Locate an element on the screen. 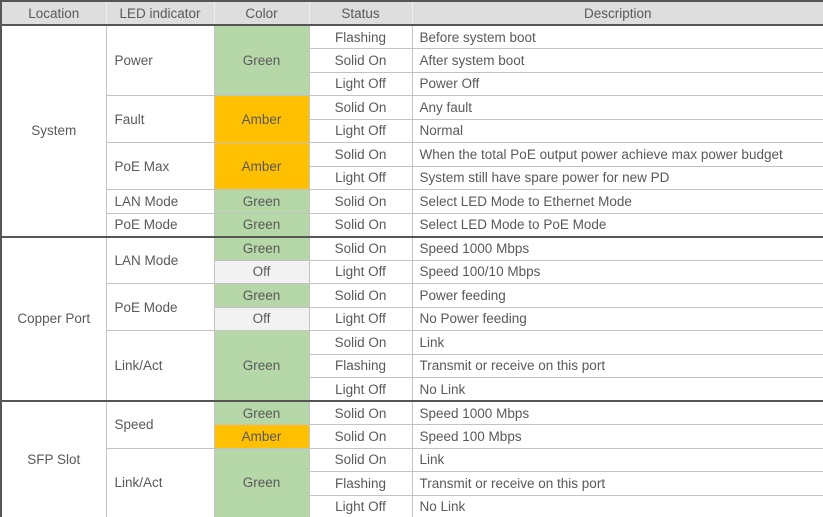  led-indicator-cell: Speed is located at coordinates (160, 424).